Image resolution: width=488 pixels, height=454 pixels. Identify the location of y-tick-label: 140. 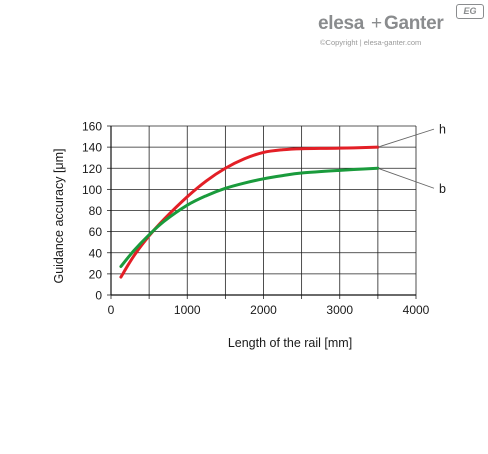
(92, 148).